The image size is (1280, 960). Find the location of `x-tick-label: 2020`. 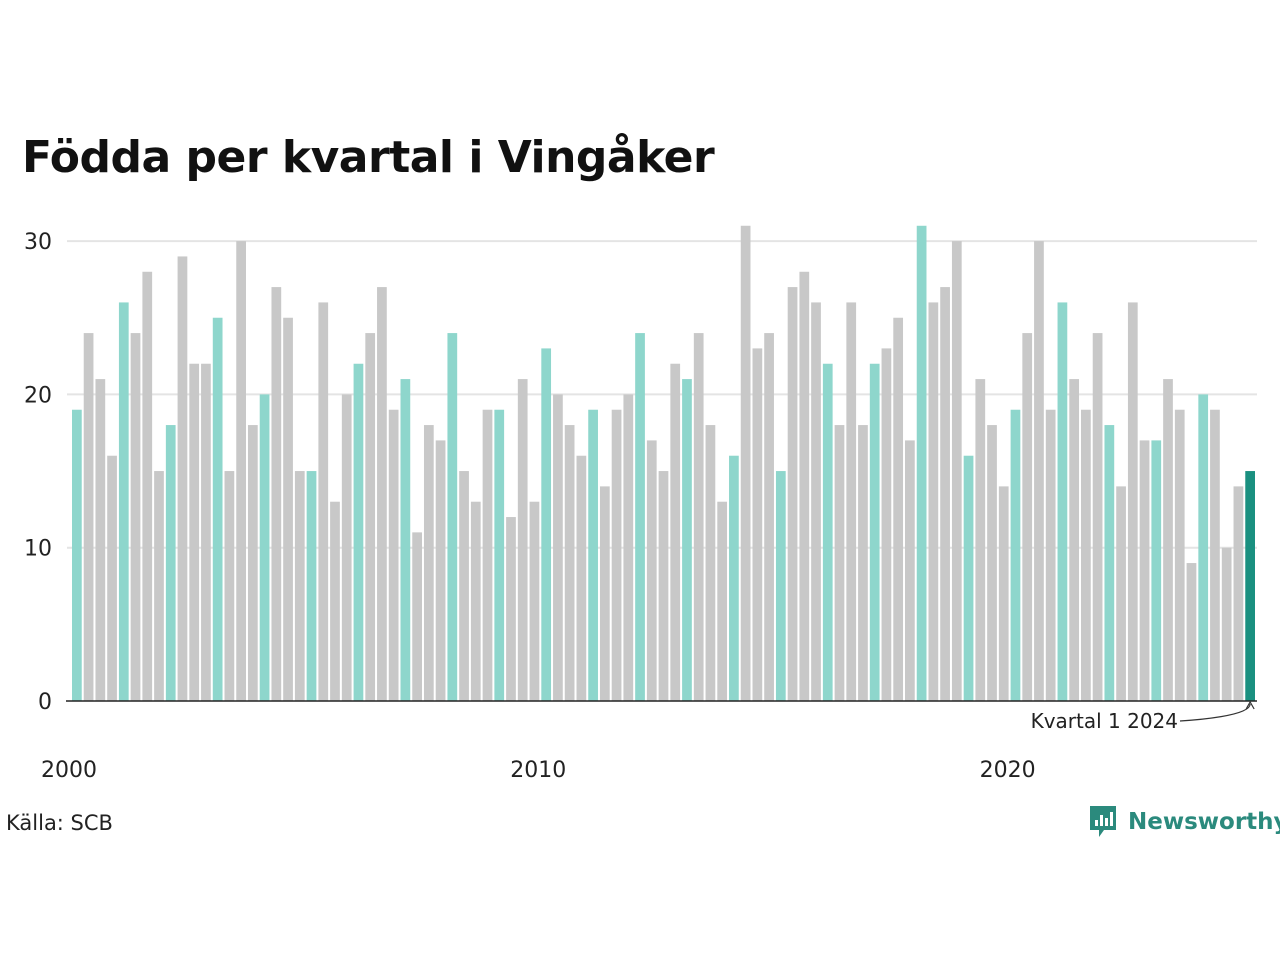

x-tick-label: 2020 is located at coordinates (1008, 770).